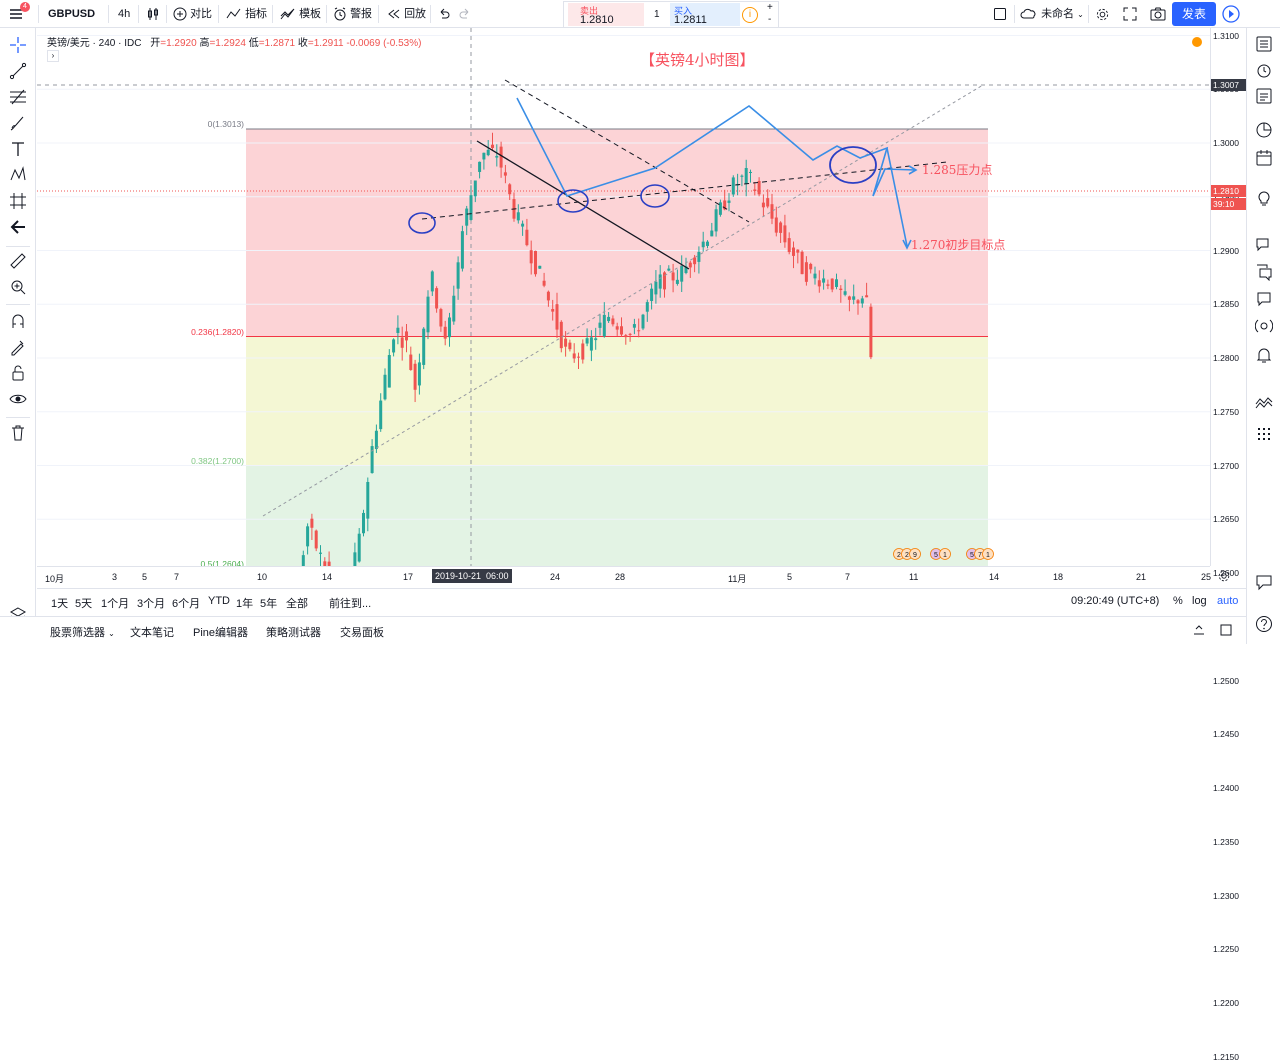 The height and width of the screenshot is (1062, 1280). Describe the element at coordinates (72, 14) in the screenshot. I see `symbol-search-button: GBPUSD` at that location.